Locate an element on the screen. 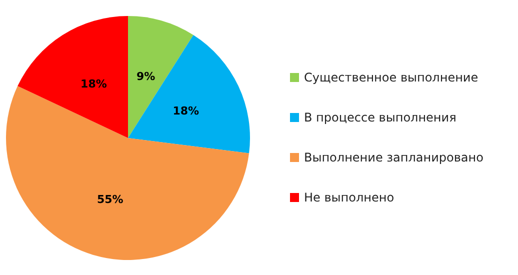 This screenshot has height=275, width=518. data-label: 55% is located at coordinates (110, 199).